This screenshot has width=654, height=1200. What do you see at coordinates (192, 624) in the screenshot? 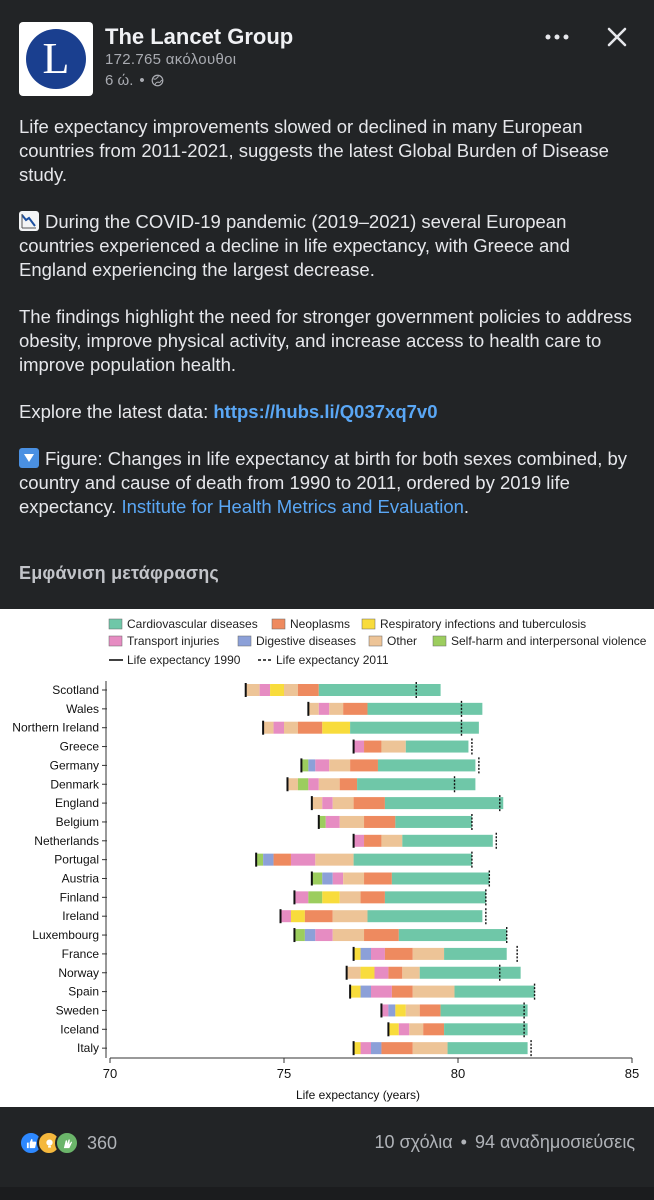
I see `legend-label: Cardiovascular diseases` at bounding box center [192, 624].